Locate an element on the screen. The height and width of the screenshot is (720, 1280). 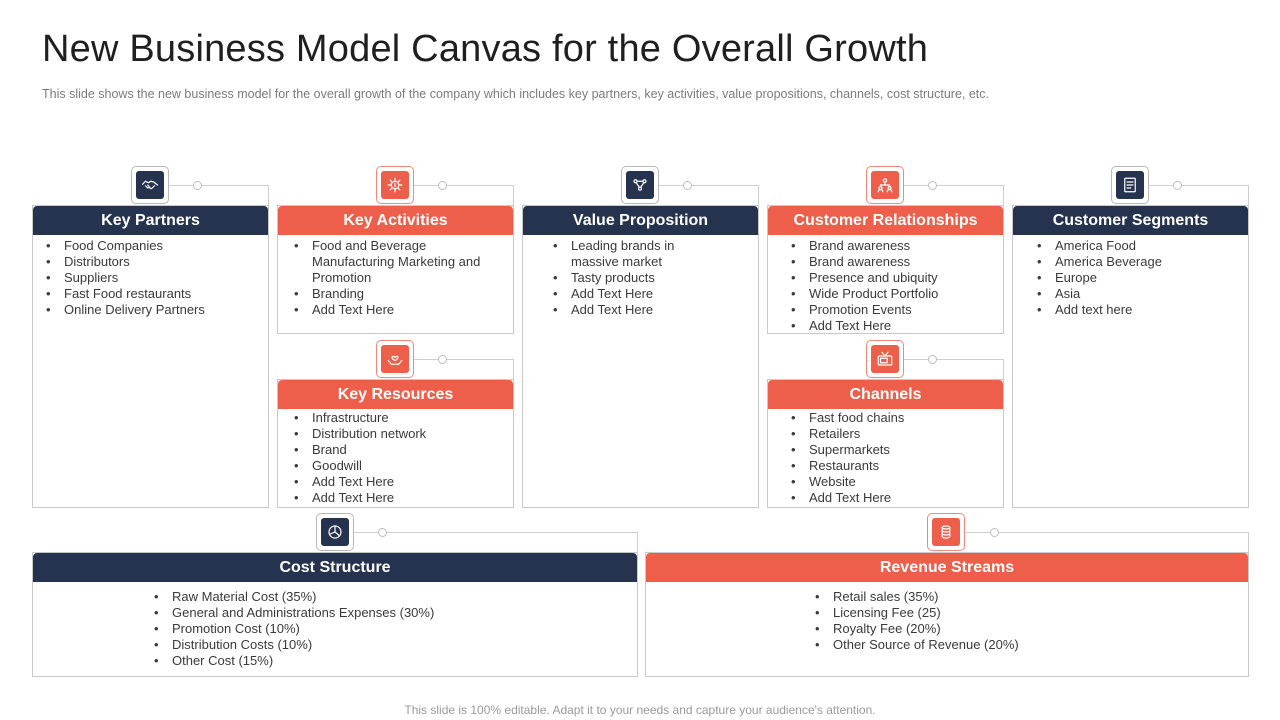
network-icon is located at coordinates (640, 185).